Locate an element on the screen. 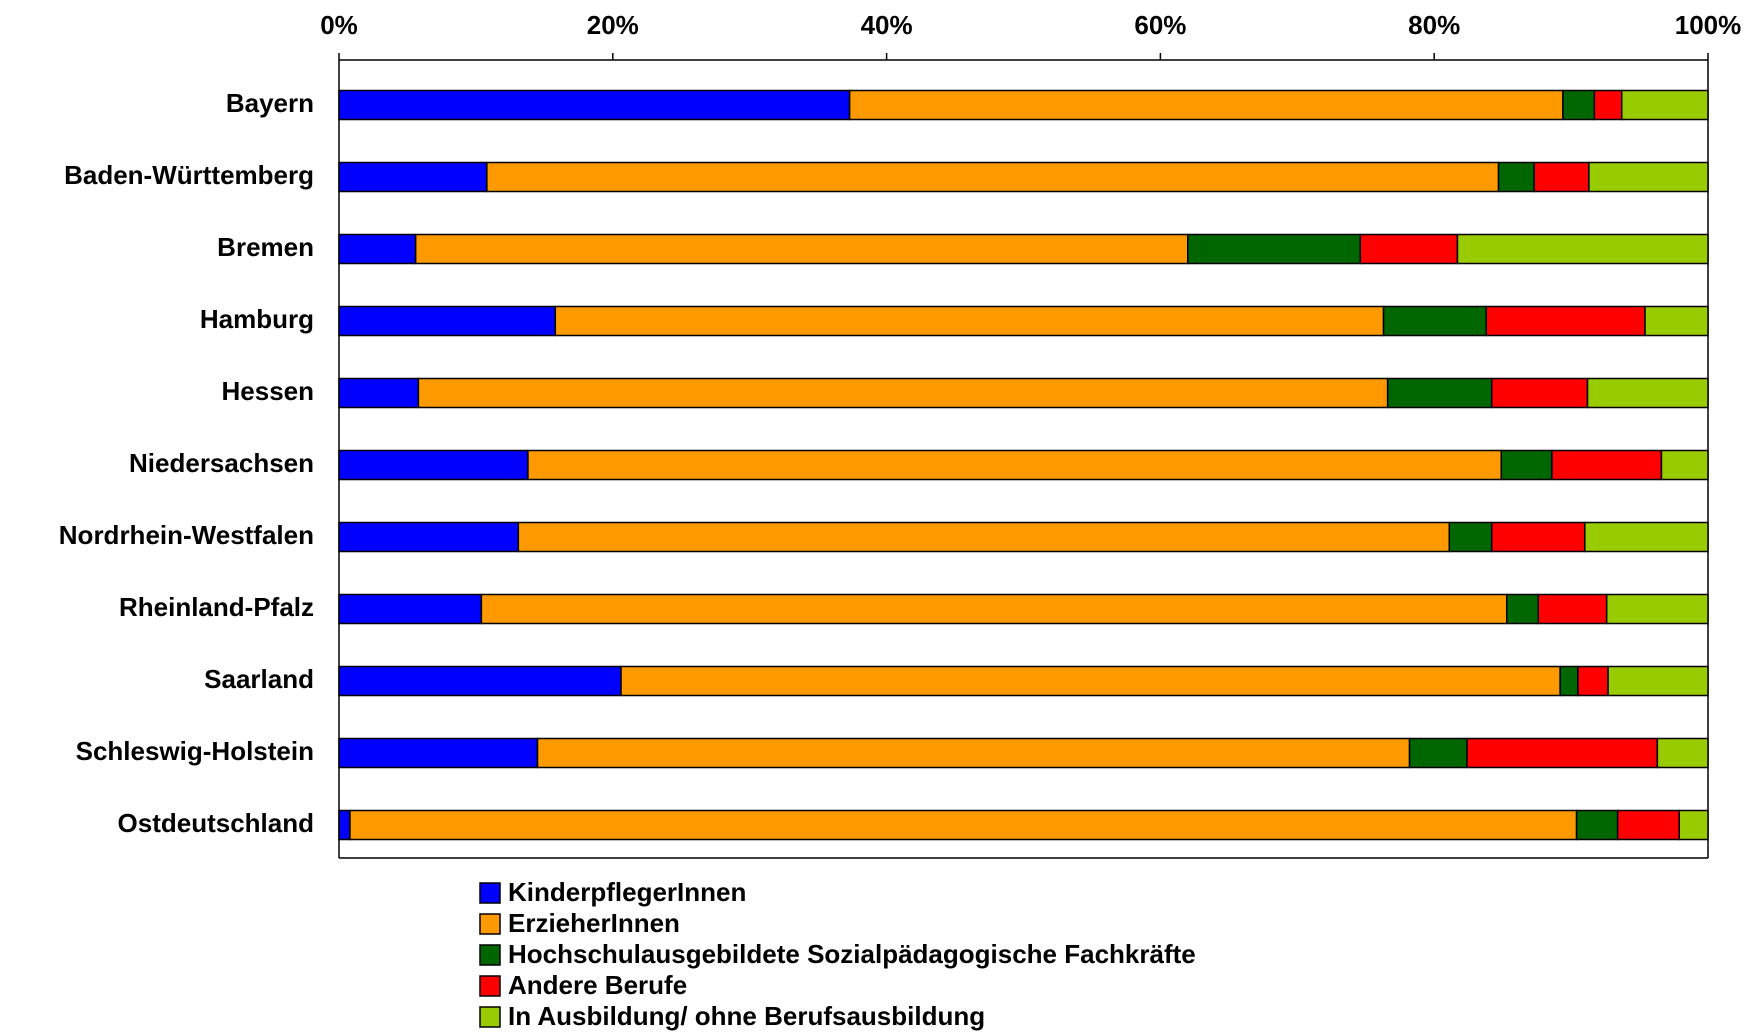  y-tick-label: Nordrhein-Westfalen is located at coordinates (186, 535).